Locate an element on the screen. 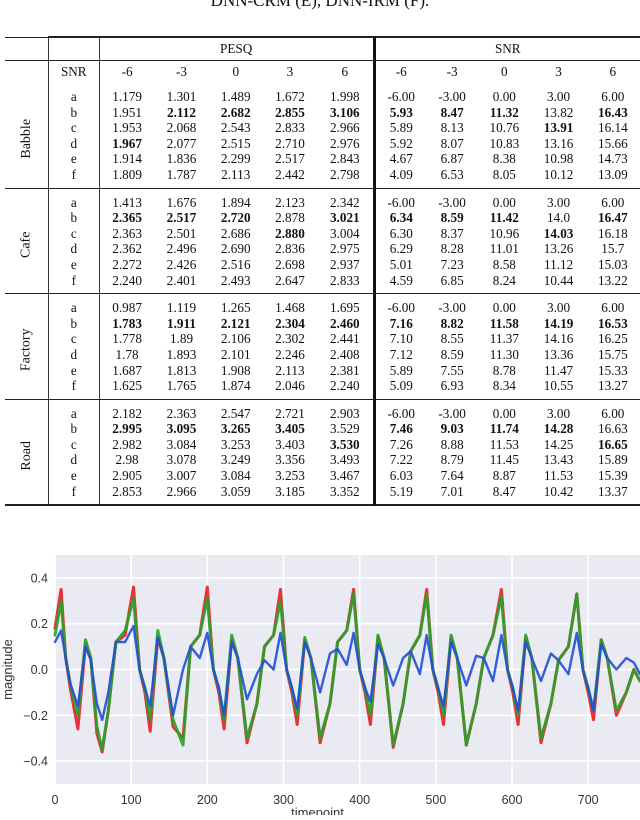 Image resolution: width=640 pixels, height=820 pixels. snr-value-cell: 7.26 is located at coordinates (399, 444).